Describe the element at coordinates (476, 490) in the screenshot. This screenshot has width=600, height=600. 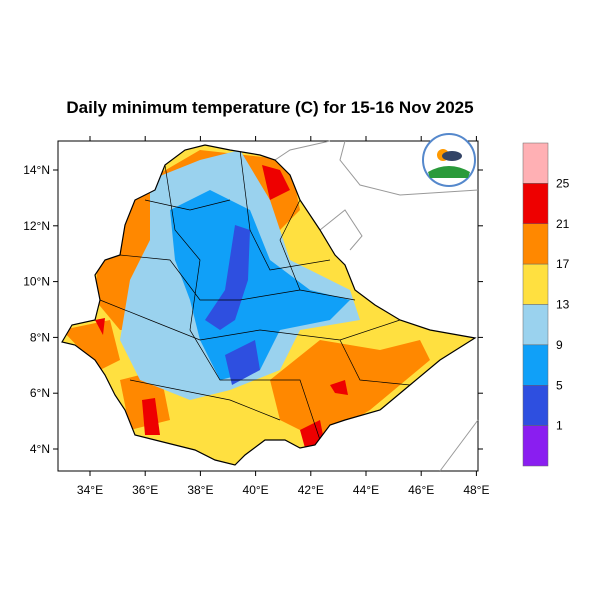
I see `x-tick-label: 48°E` at that location.